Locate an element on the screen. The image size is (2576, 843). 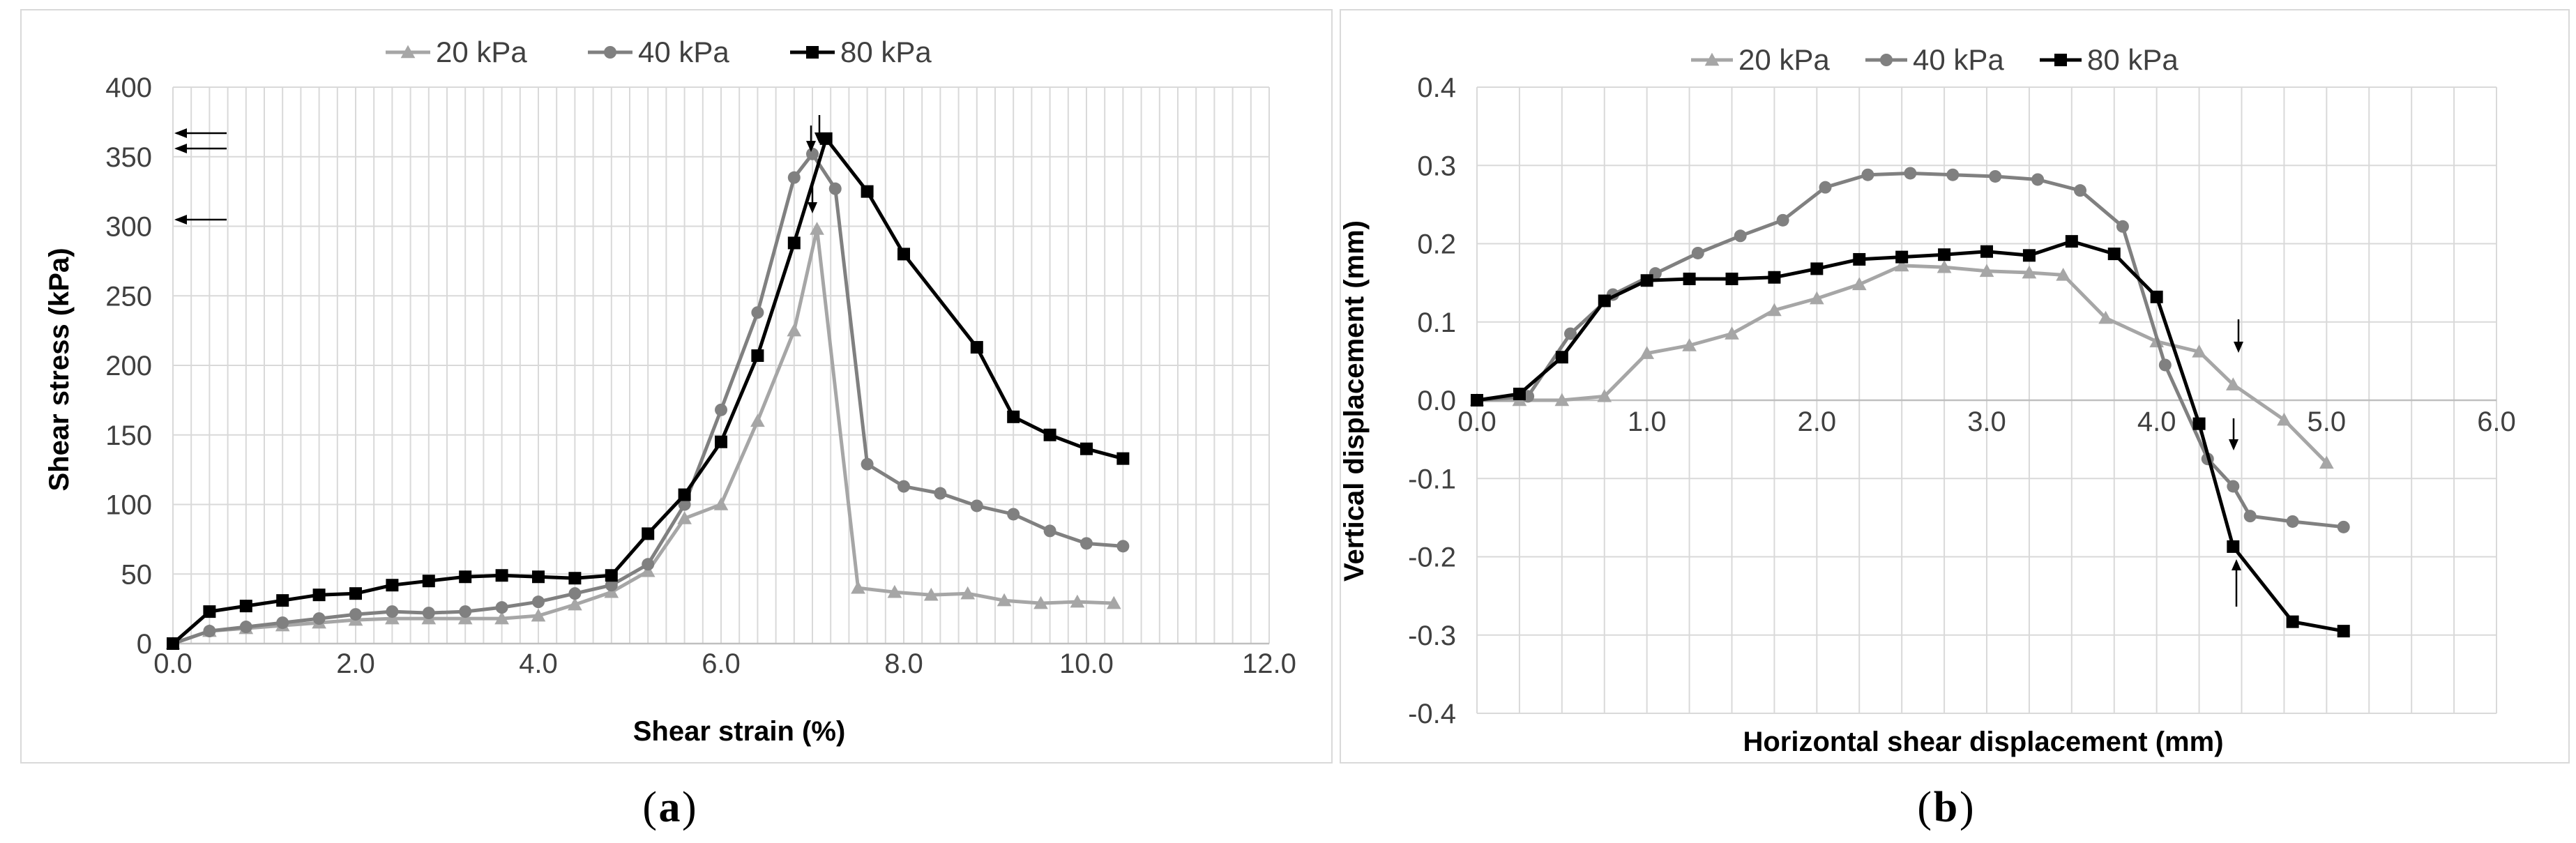
x-tick-label: 5.0 is located at coordinates (2327, 422).